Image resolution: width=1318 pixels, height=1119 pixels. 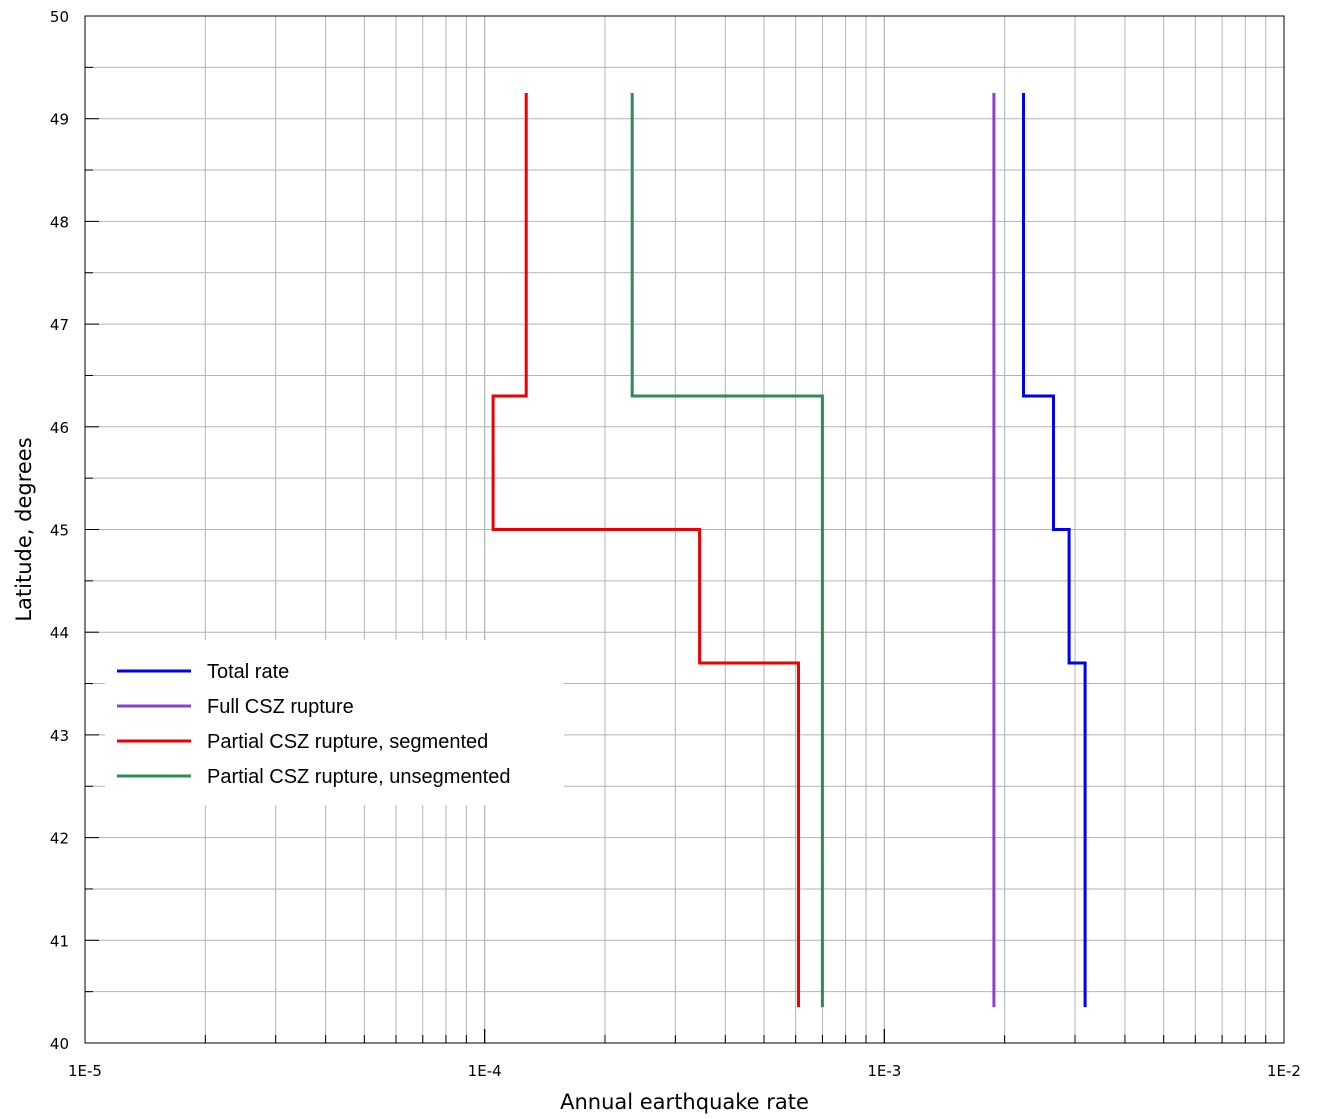 What do you see at coordinates (24, 529) in the screenshot?
I see `y-axis-title: Latitude, degrees` at bounding box center [24, 529].